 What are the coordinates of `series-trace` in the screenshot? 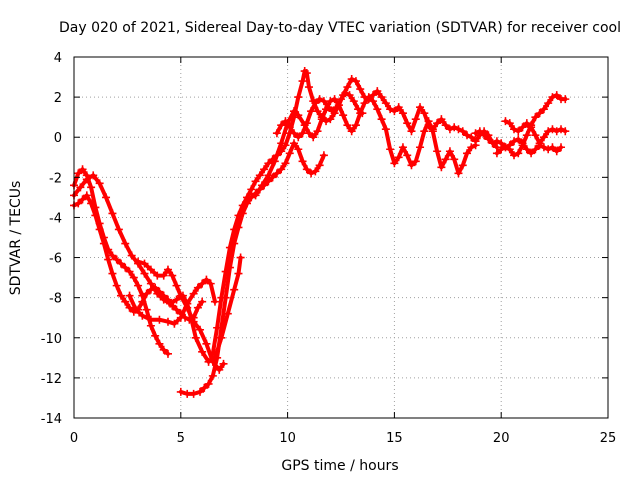 It's located at (181, 315).